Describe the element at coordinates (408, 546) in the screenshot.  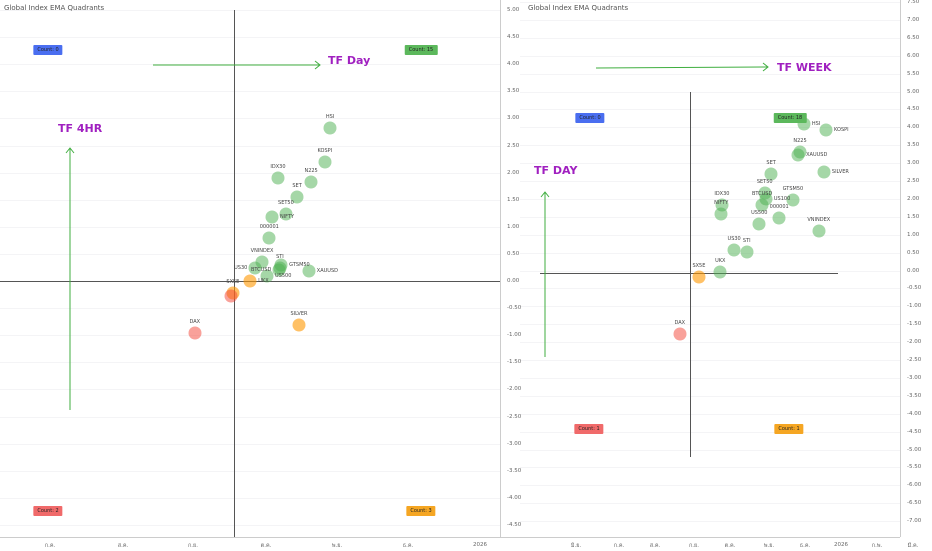
I see `x-tick-label: ธ.ค.` at that location.